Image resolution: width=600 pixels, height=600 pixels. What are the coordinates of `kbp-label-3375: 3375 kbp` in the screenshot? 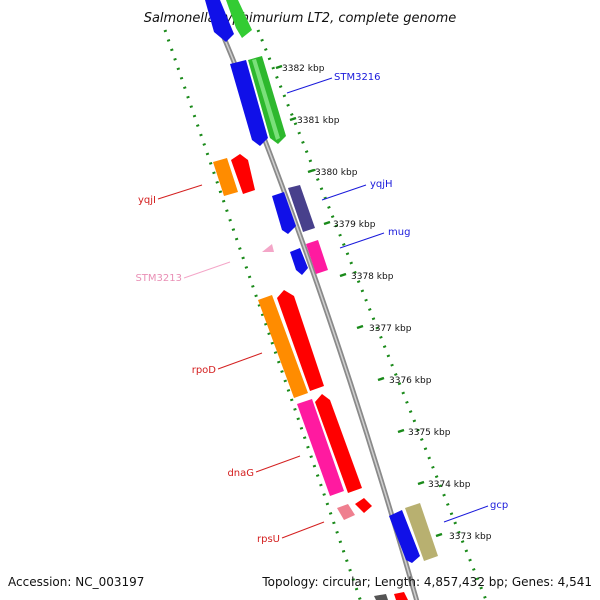 It's located at (429, 433).